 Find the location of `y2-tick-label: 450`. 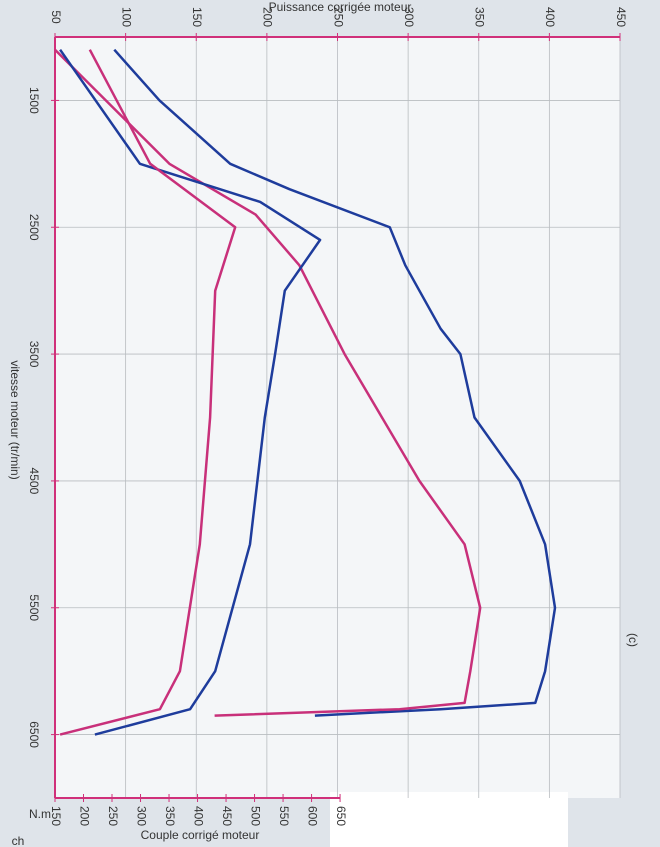

y2-tick-label: 450 is located at coordinates (227, 816).